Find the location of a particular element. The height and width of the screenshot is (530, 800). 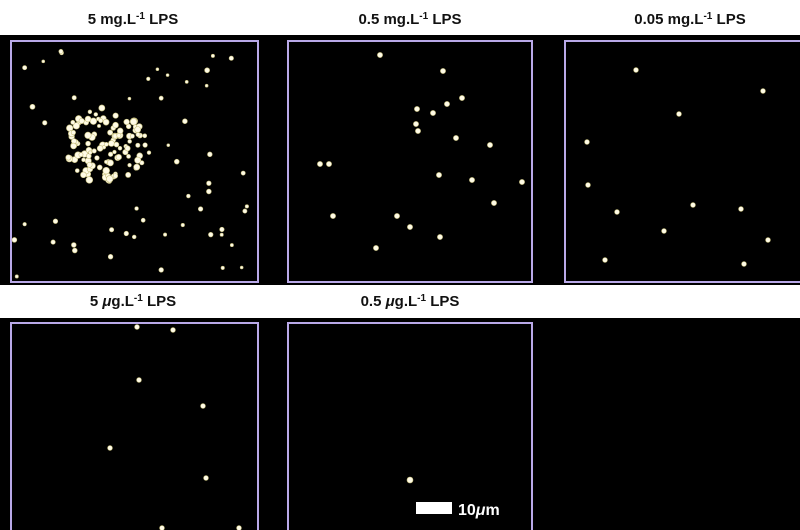

text-part: 0.5 is located at coordinates (373, 301).